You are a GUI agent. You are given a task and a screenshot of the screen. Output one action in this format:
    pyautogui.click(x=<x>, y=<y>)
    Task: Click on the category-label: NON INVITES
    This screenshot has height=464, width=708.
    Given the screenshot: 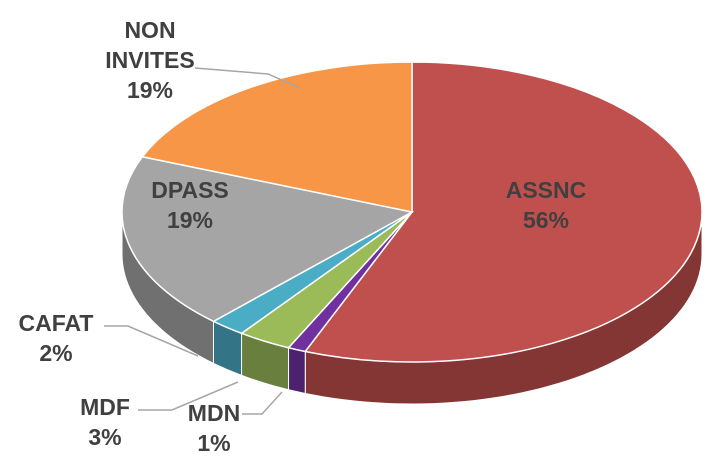 What is the action you would take?
    pyautogui.click(x=150, y=45)
    